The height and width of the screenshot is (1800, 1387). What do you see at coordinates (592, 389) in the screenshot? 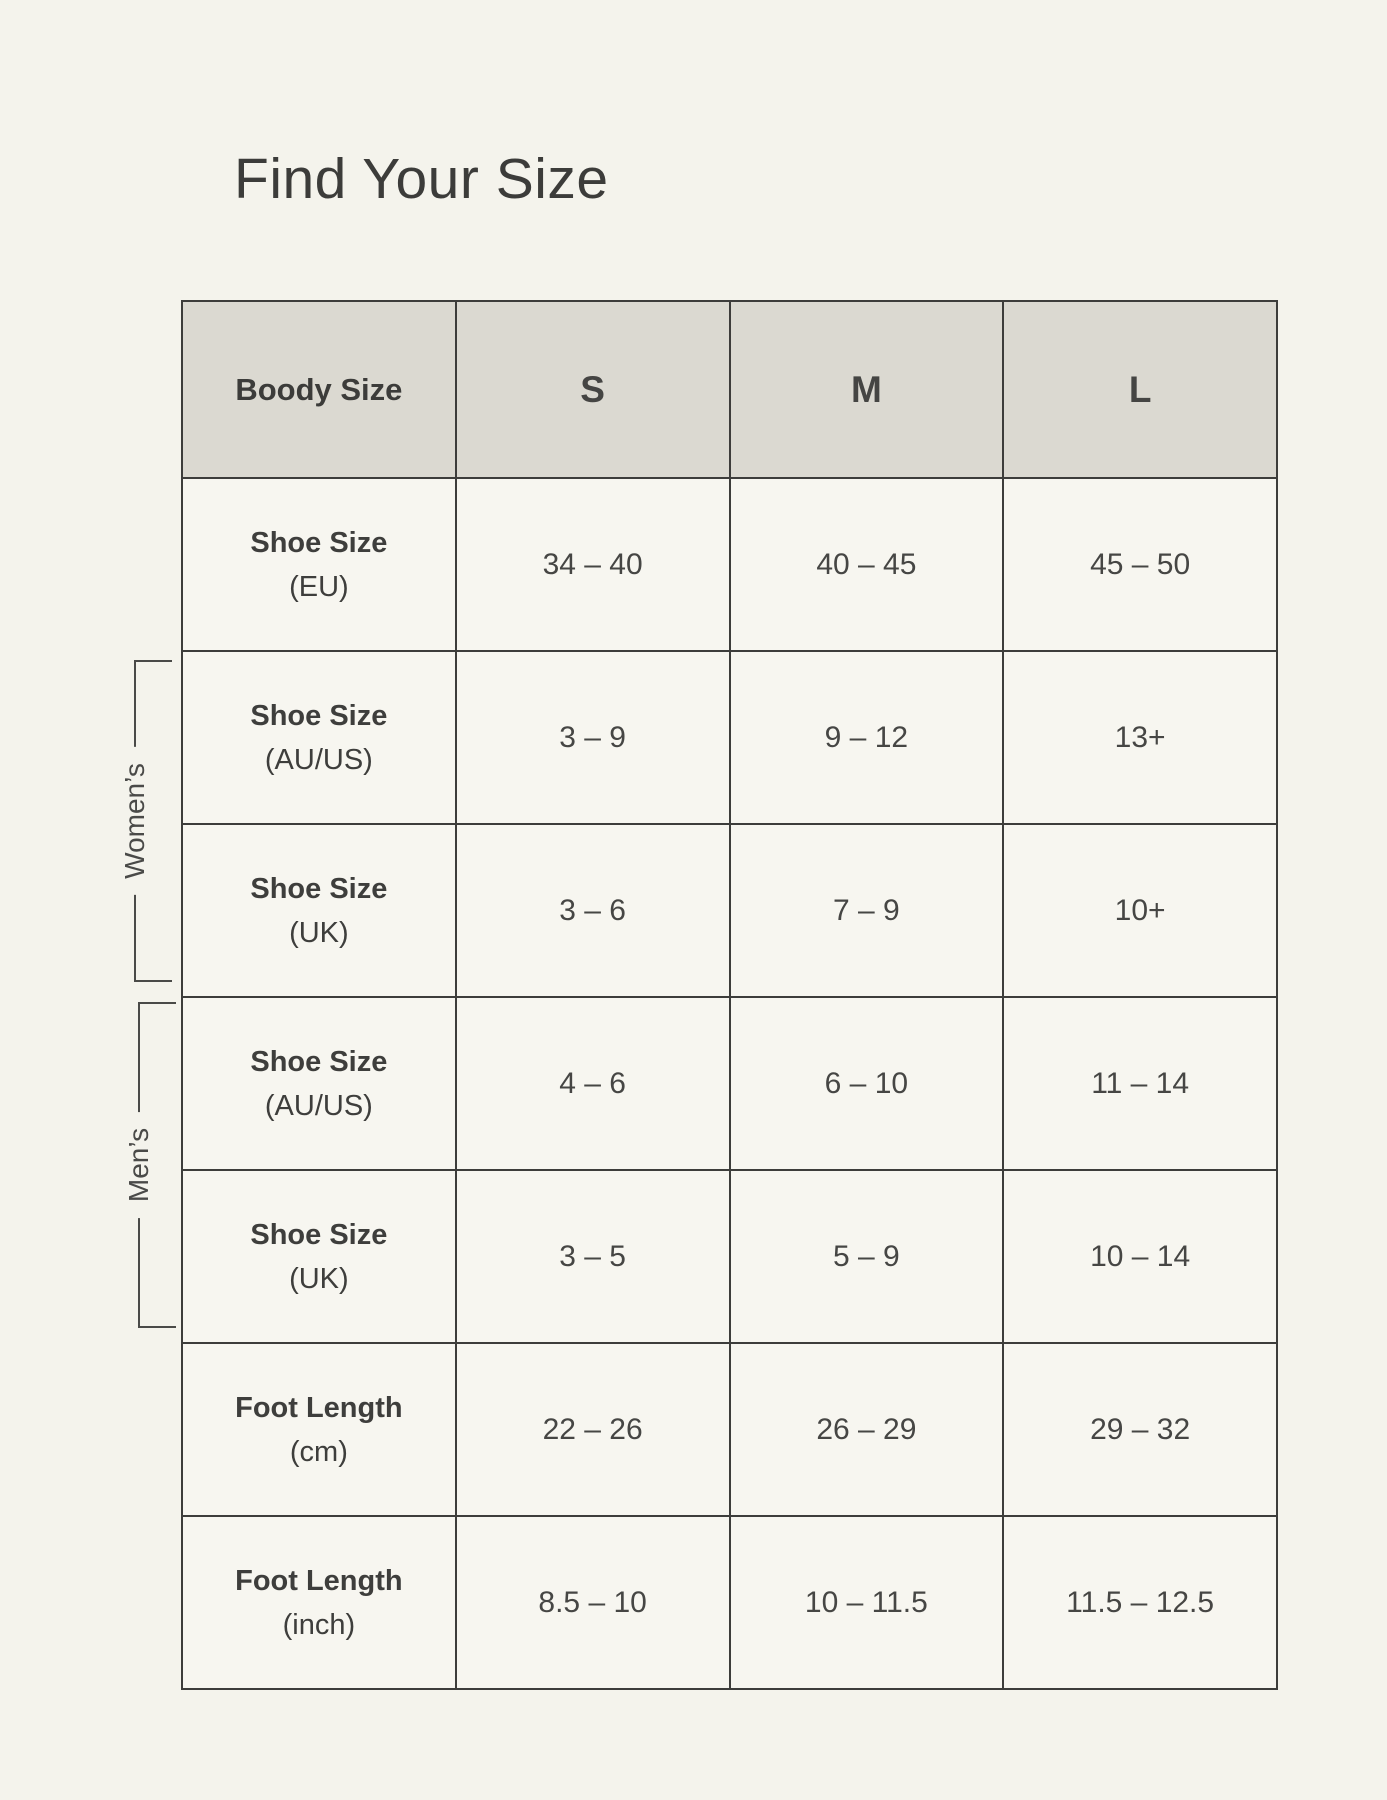
I see `header-size-s: S` at bounding box center [592, 389].